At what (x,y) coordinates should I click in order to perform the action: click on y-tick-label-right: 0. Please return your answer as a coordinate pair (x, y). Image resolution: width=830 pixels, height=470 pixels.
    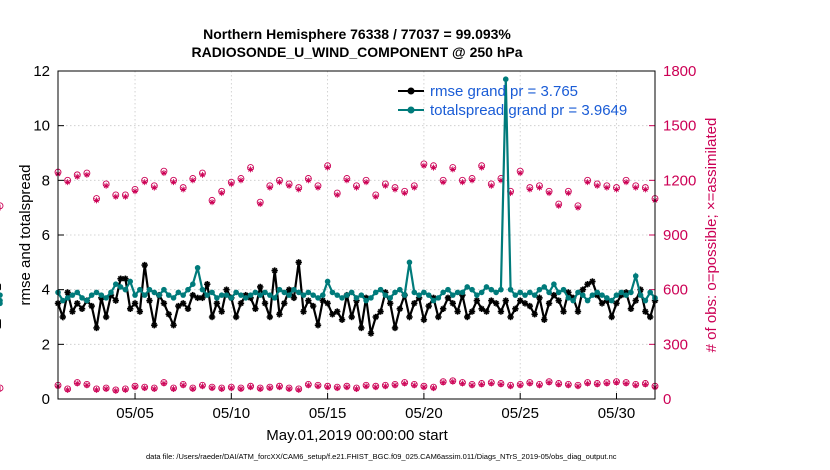
    Looking at the image, I should click on (667, 399).